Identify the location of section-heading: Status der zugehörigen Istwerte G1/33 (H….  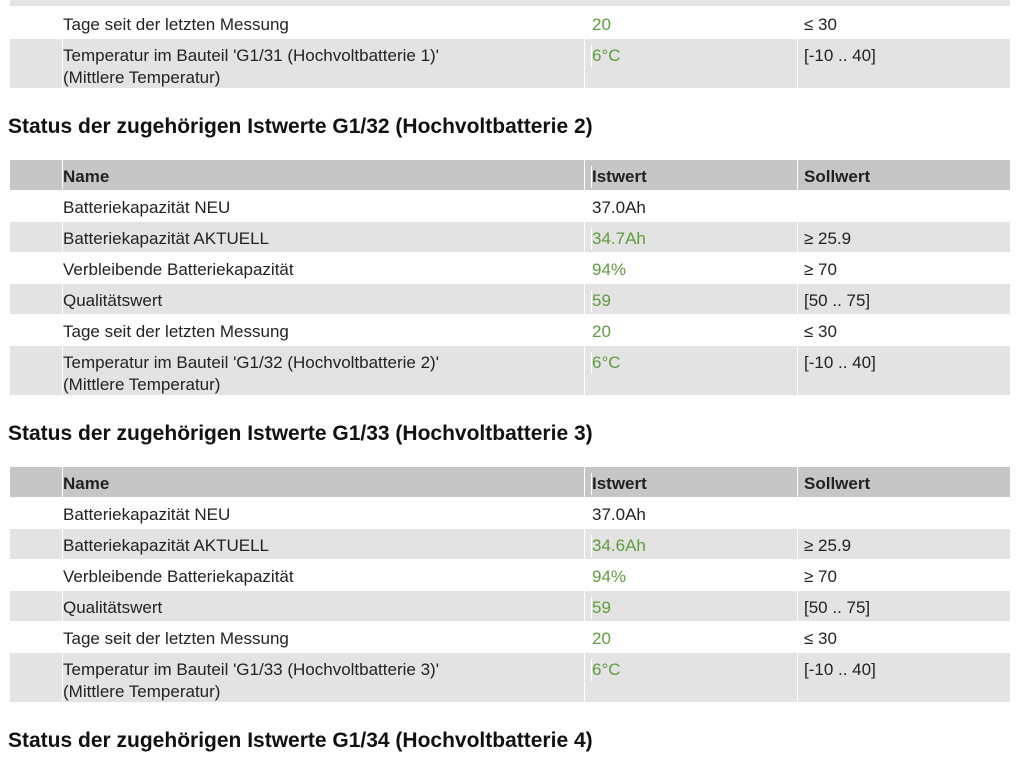
(300, 433).